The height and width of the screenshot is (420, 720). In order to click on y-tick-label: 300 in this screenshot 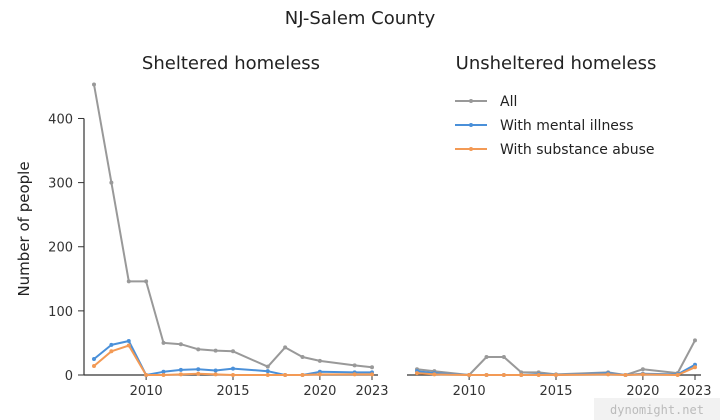, I will do `click(60, 184)`.